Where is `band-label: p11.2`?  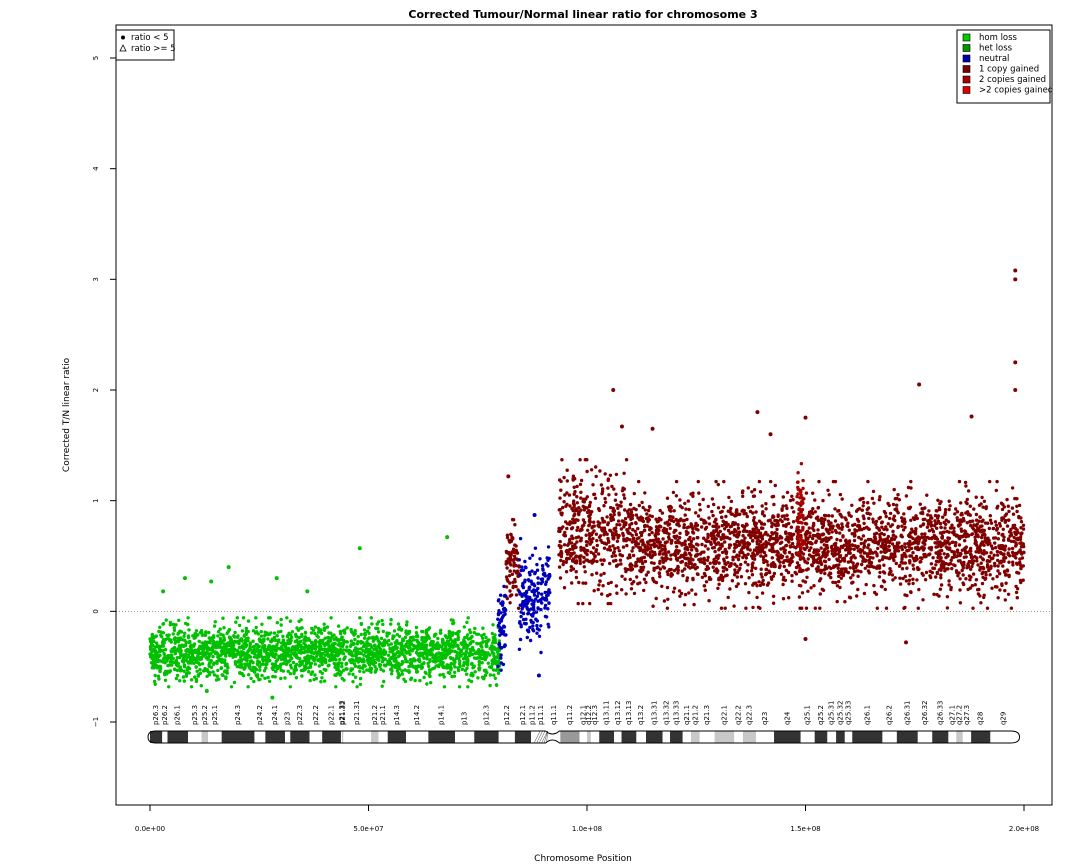
band-label: p11.2 is located at coordinates (533, 715).